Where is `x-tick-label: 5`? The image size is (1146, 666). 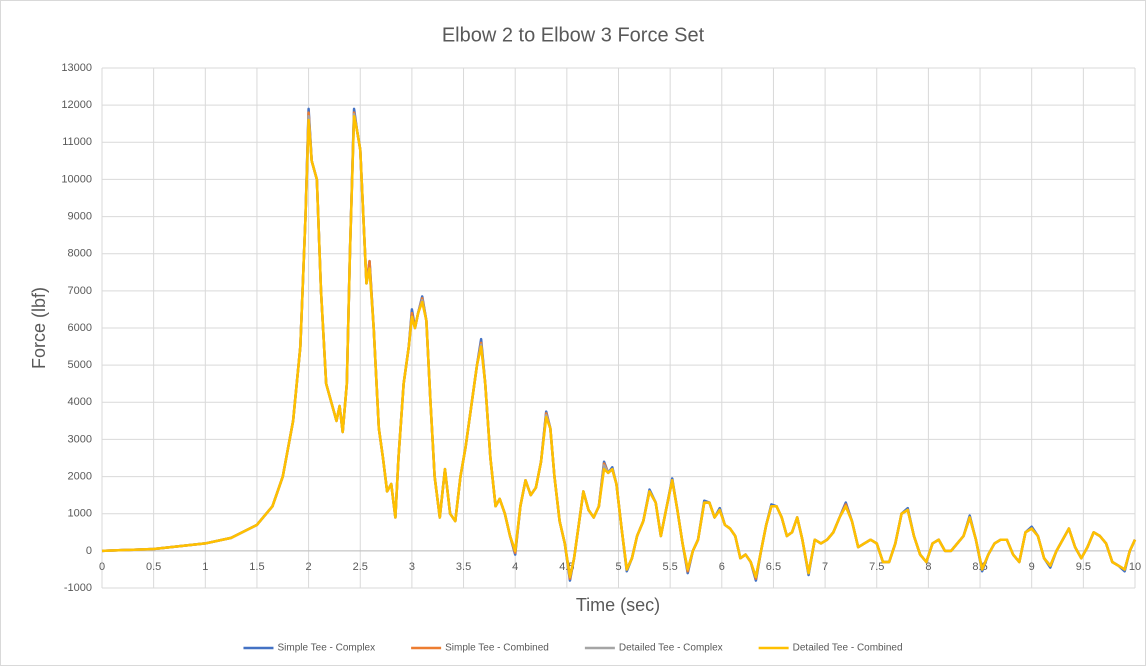 x-tick-label: 5 is located at coordinates (618, 567).